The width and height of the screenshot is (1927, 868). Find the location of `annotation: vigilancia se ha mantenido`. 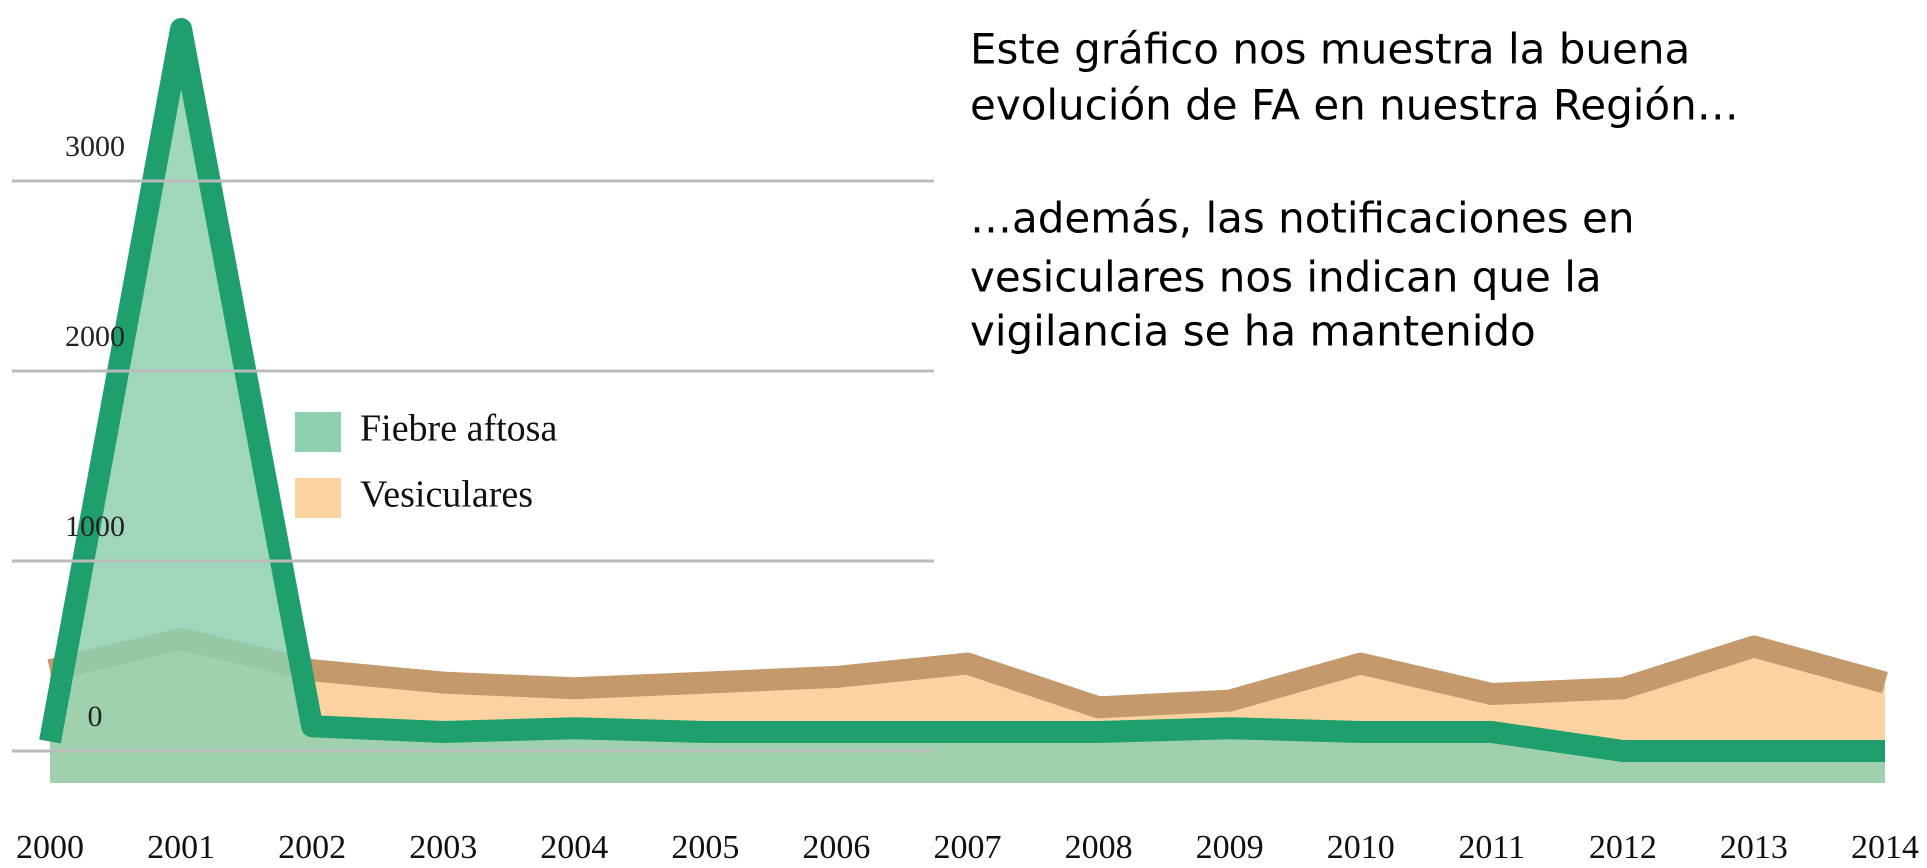

annotation: vigilancia se ha mantenido is located at coordinates (1253, 331).